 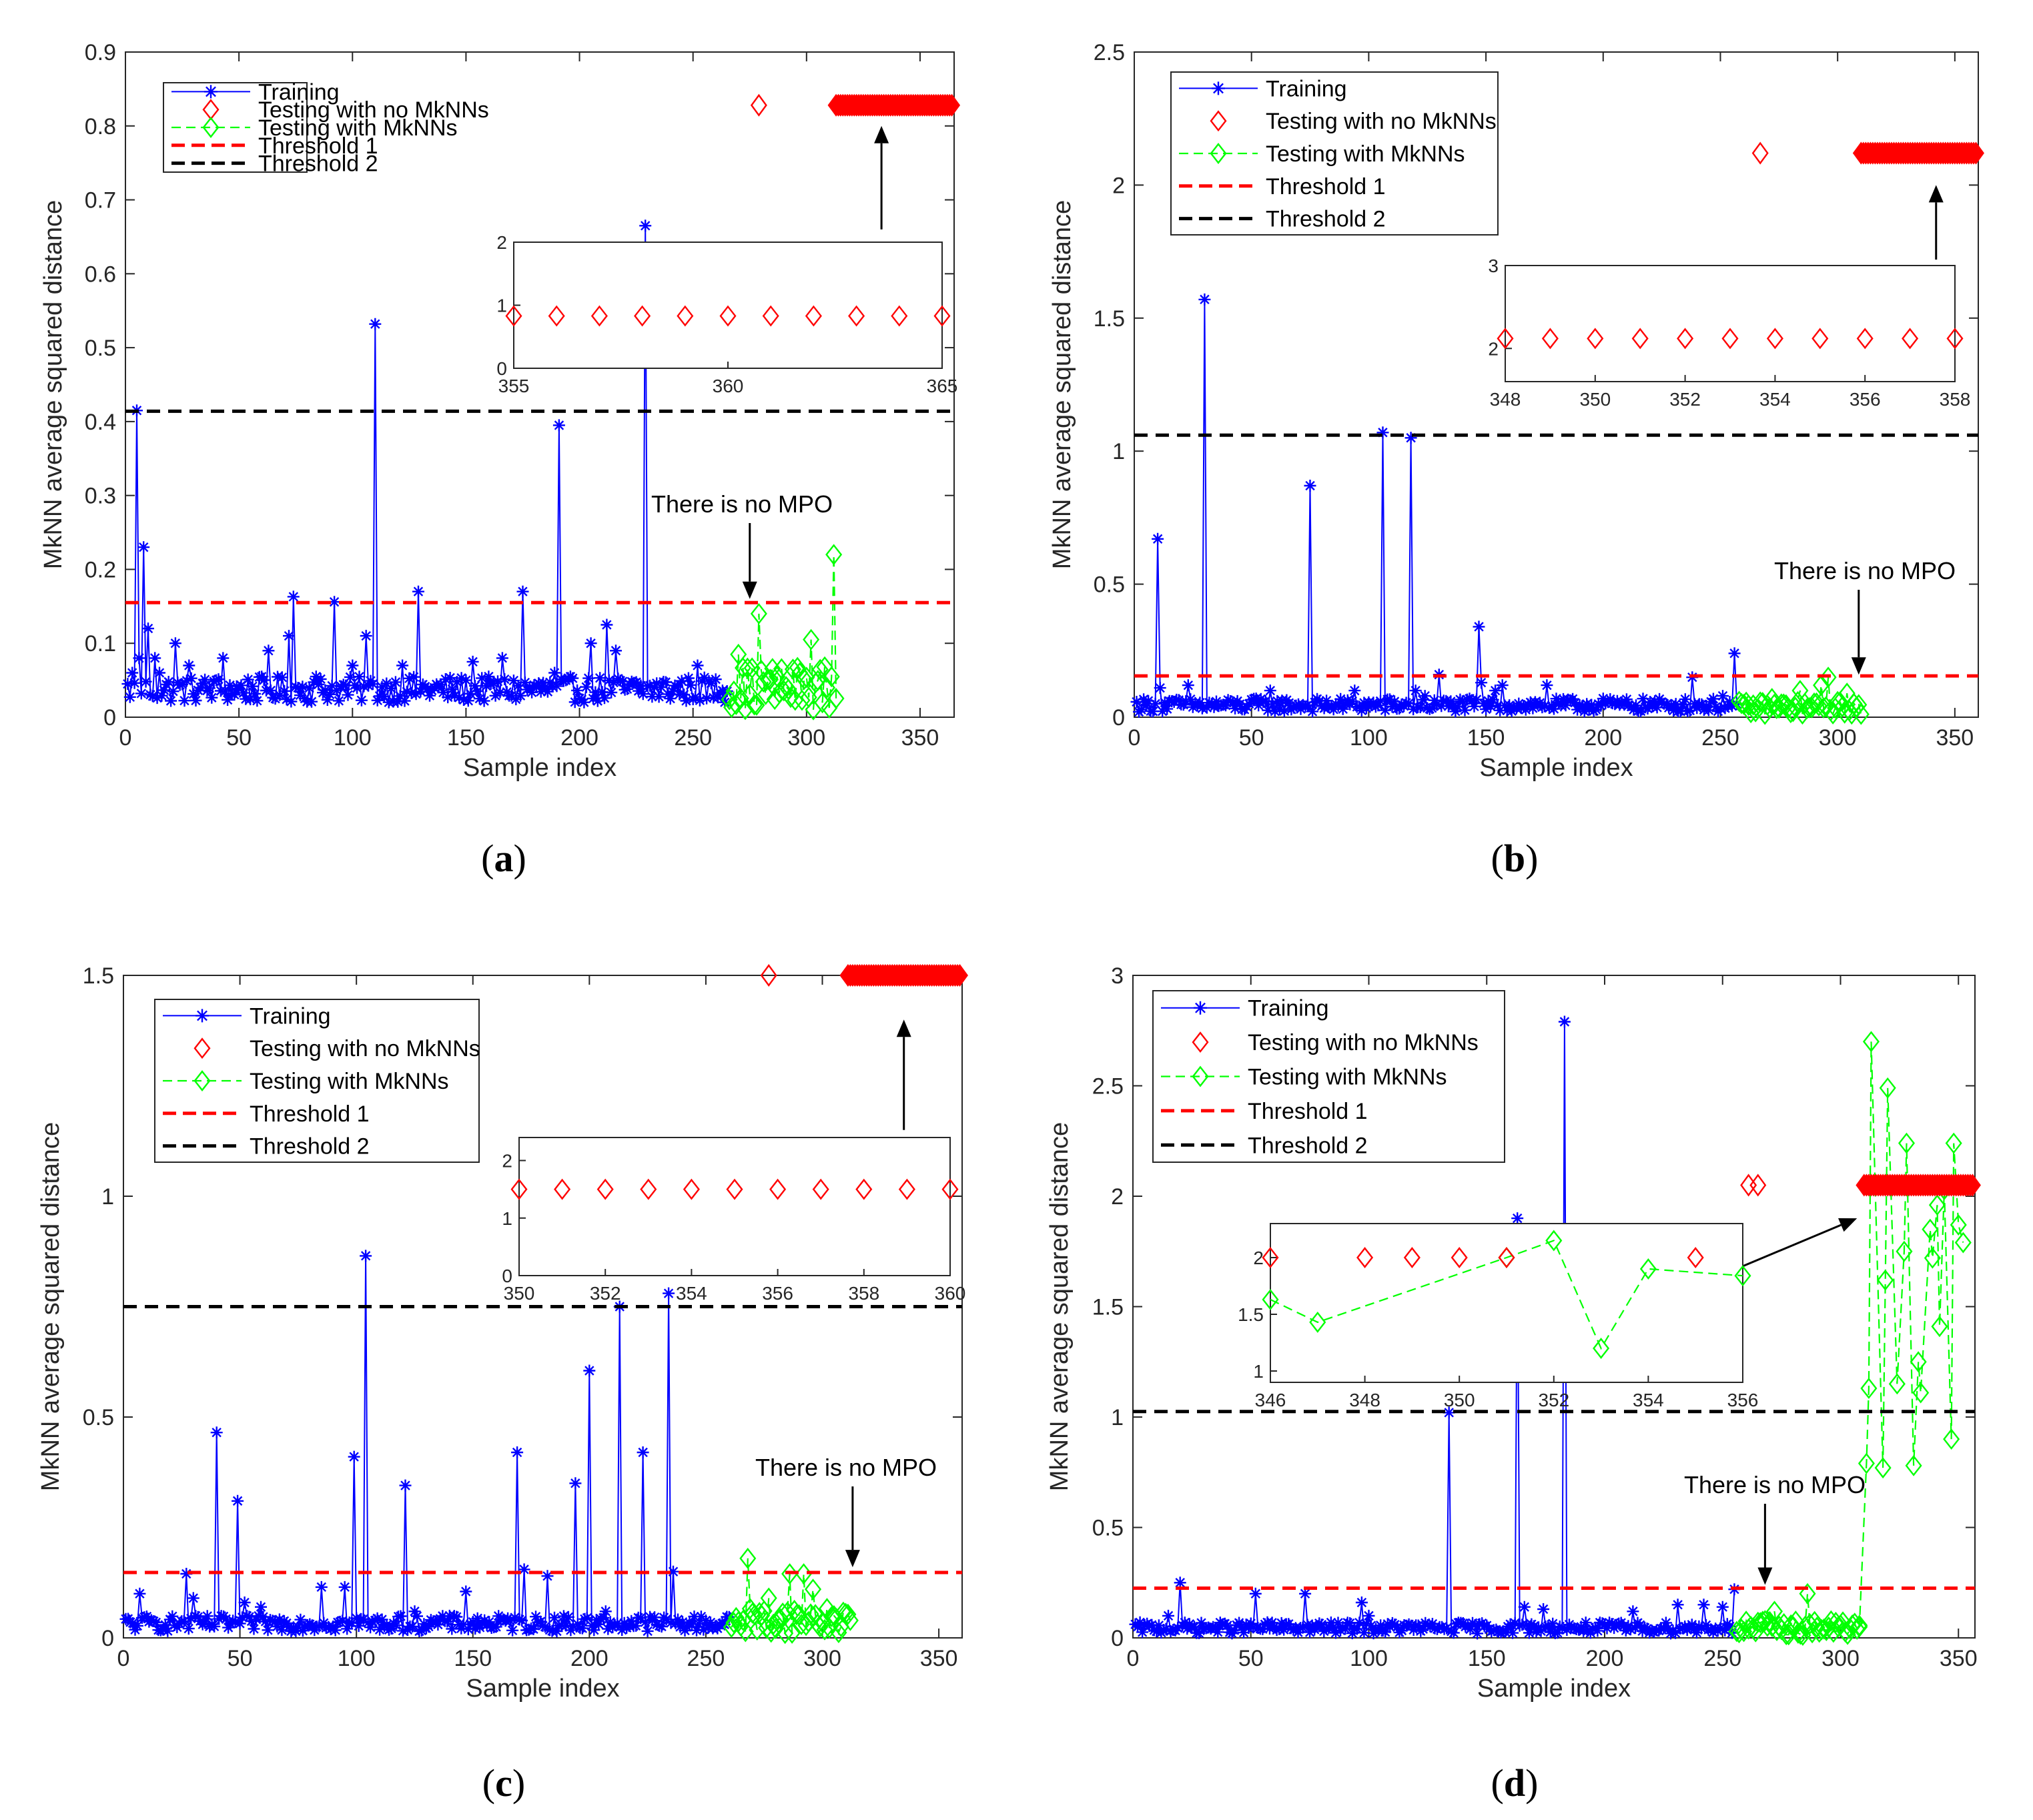 What do you see at coordinates (1117, 976) in the screenshot?
I see `y-tick-label: 3` at bounding box center [1117, 976].